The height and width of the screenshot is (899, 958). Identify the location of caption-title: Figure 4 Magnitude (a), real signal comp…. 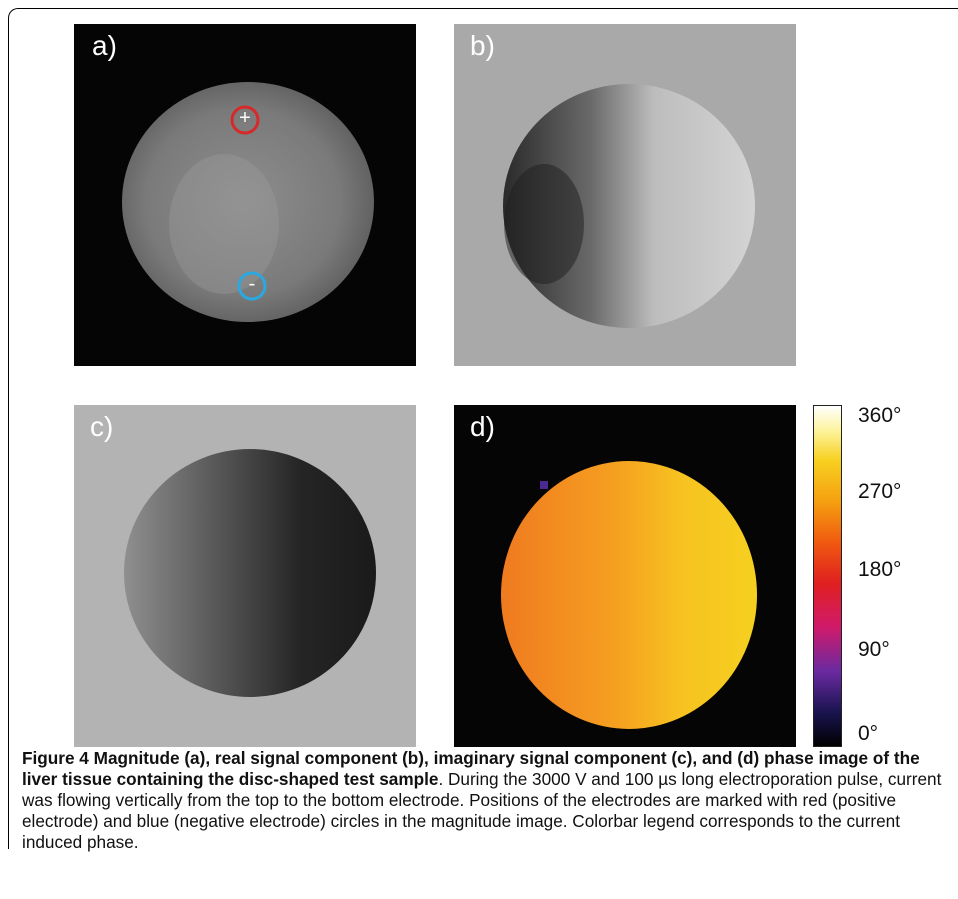
(471, 768).